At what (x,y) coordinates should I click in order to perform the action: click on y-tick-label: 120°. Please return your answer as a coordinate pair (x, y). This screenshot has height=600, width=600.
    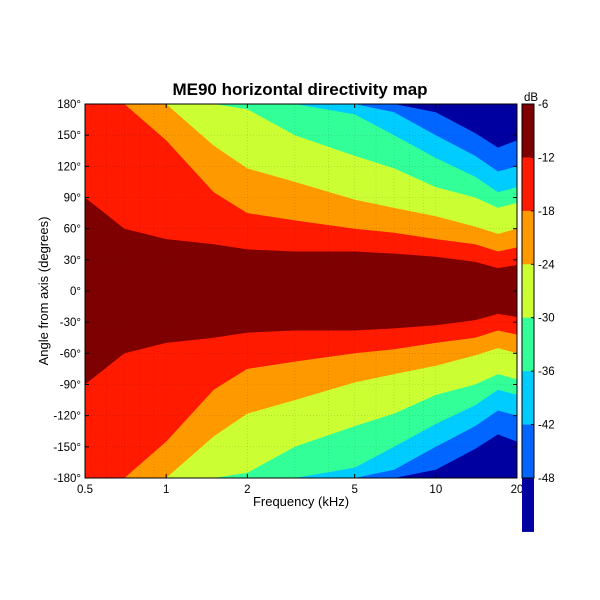
    Looking at the image, I should click on (69, 167).